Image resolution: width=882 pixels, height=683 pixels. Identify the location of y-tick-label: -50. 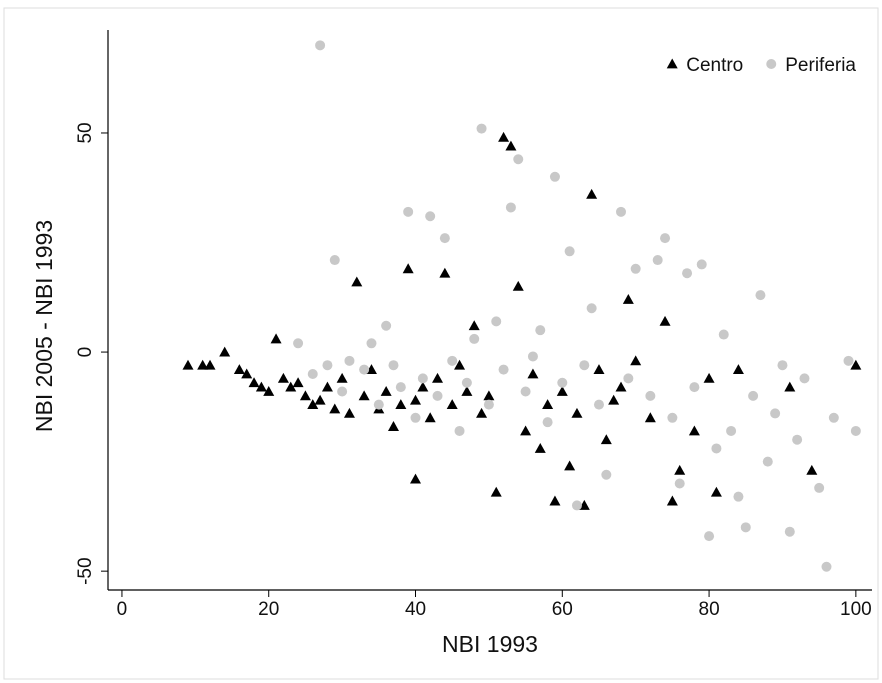
(85, 570).